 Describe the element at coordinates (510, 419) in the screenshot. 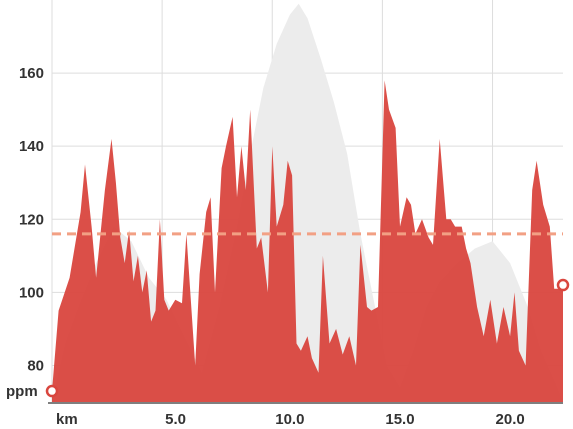

I see `x-tick-label: 20.0` at that location.